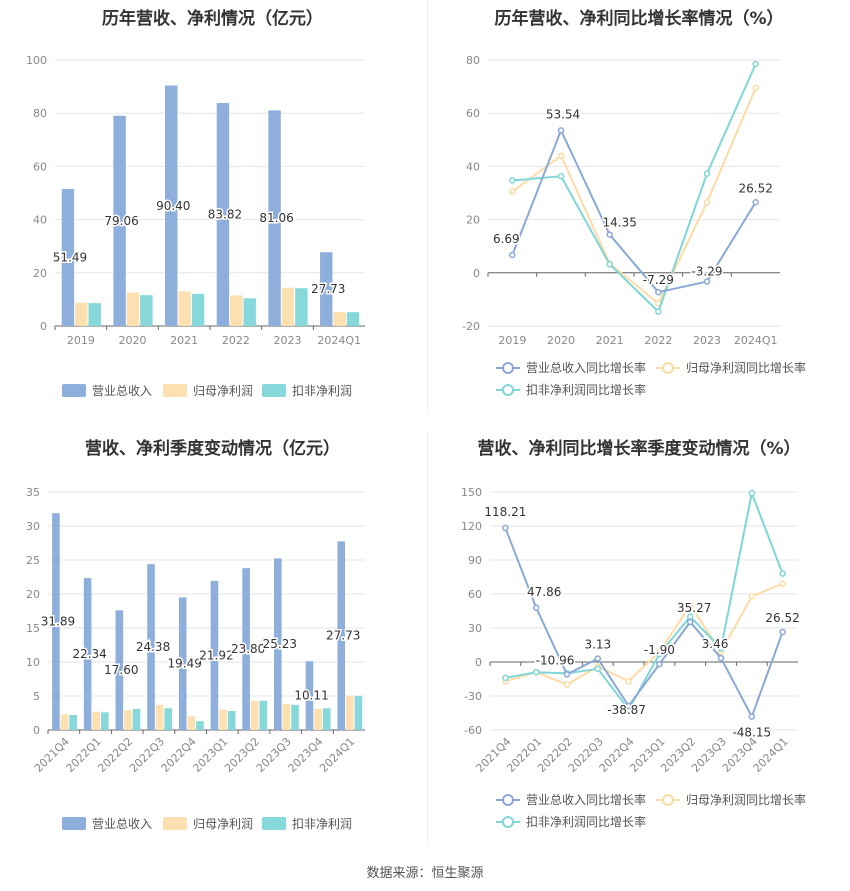 The width and height of the screenshot is (850, 891). I want to click on x-tick-label: 2019, so click(81, 340).